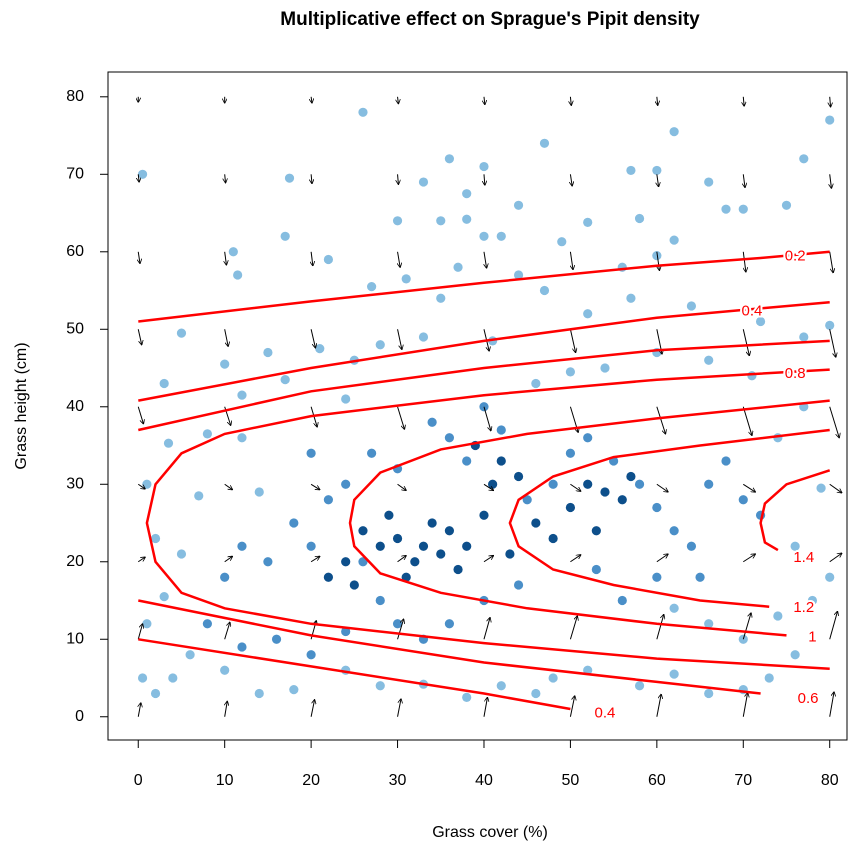  What do you see at coordinates (795, 255) in the screenshot?
I see `contour-label: 0.2` at bounding box center [795, 255].